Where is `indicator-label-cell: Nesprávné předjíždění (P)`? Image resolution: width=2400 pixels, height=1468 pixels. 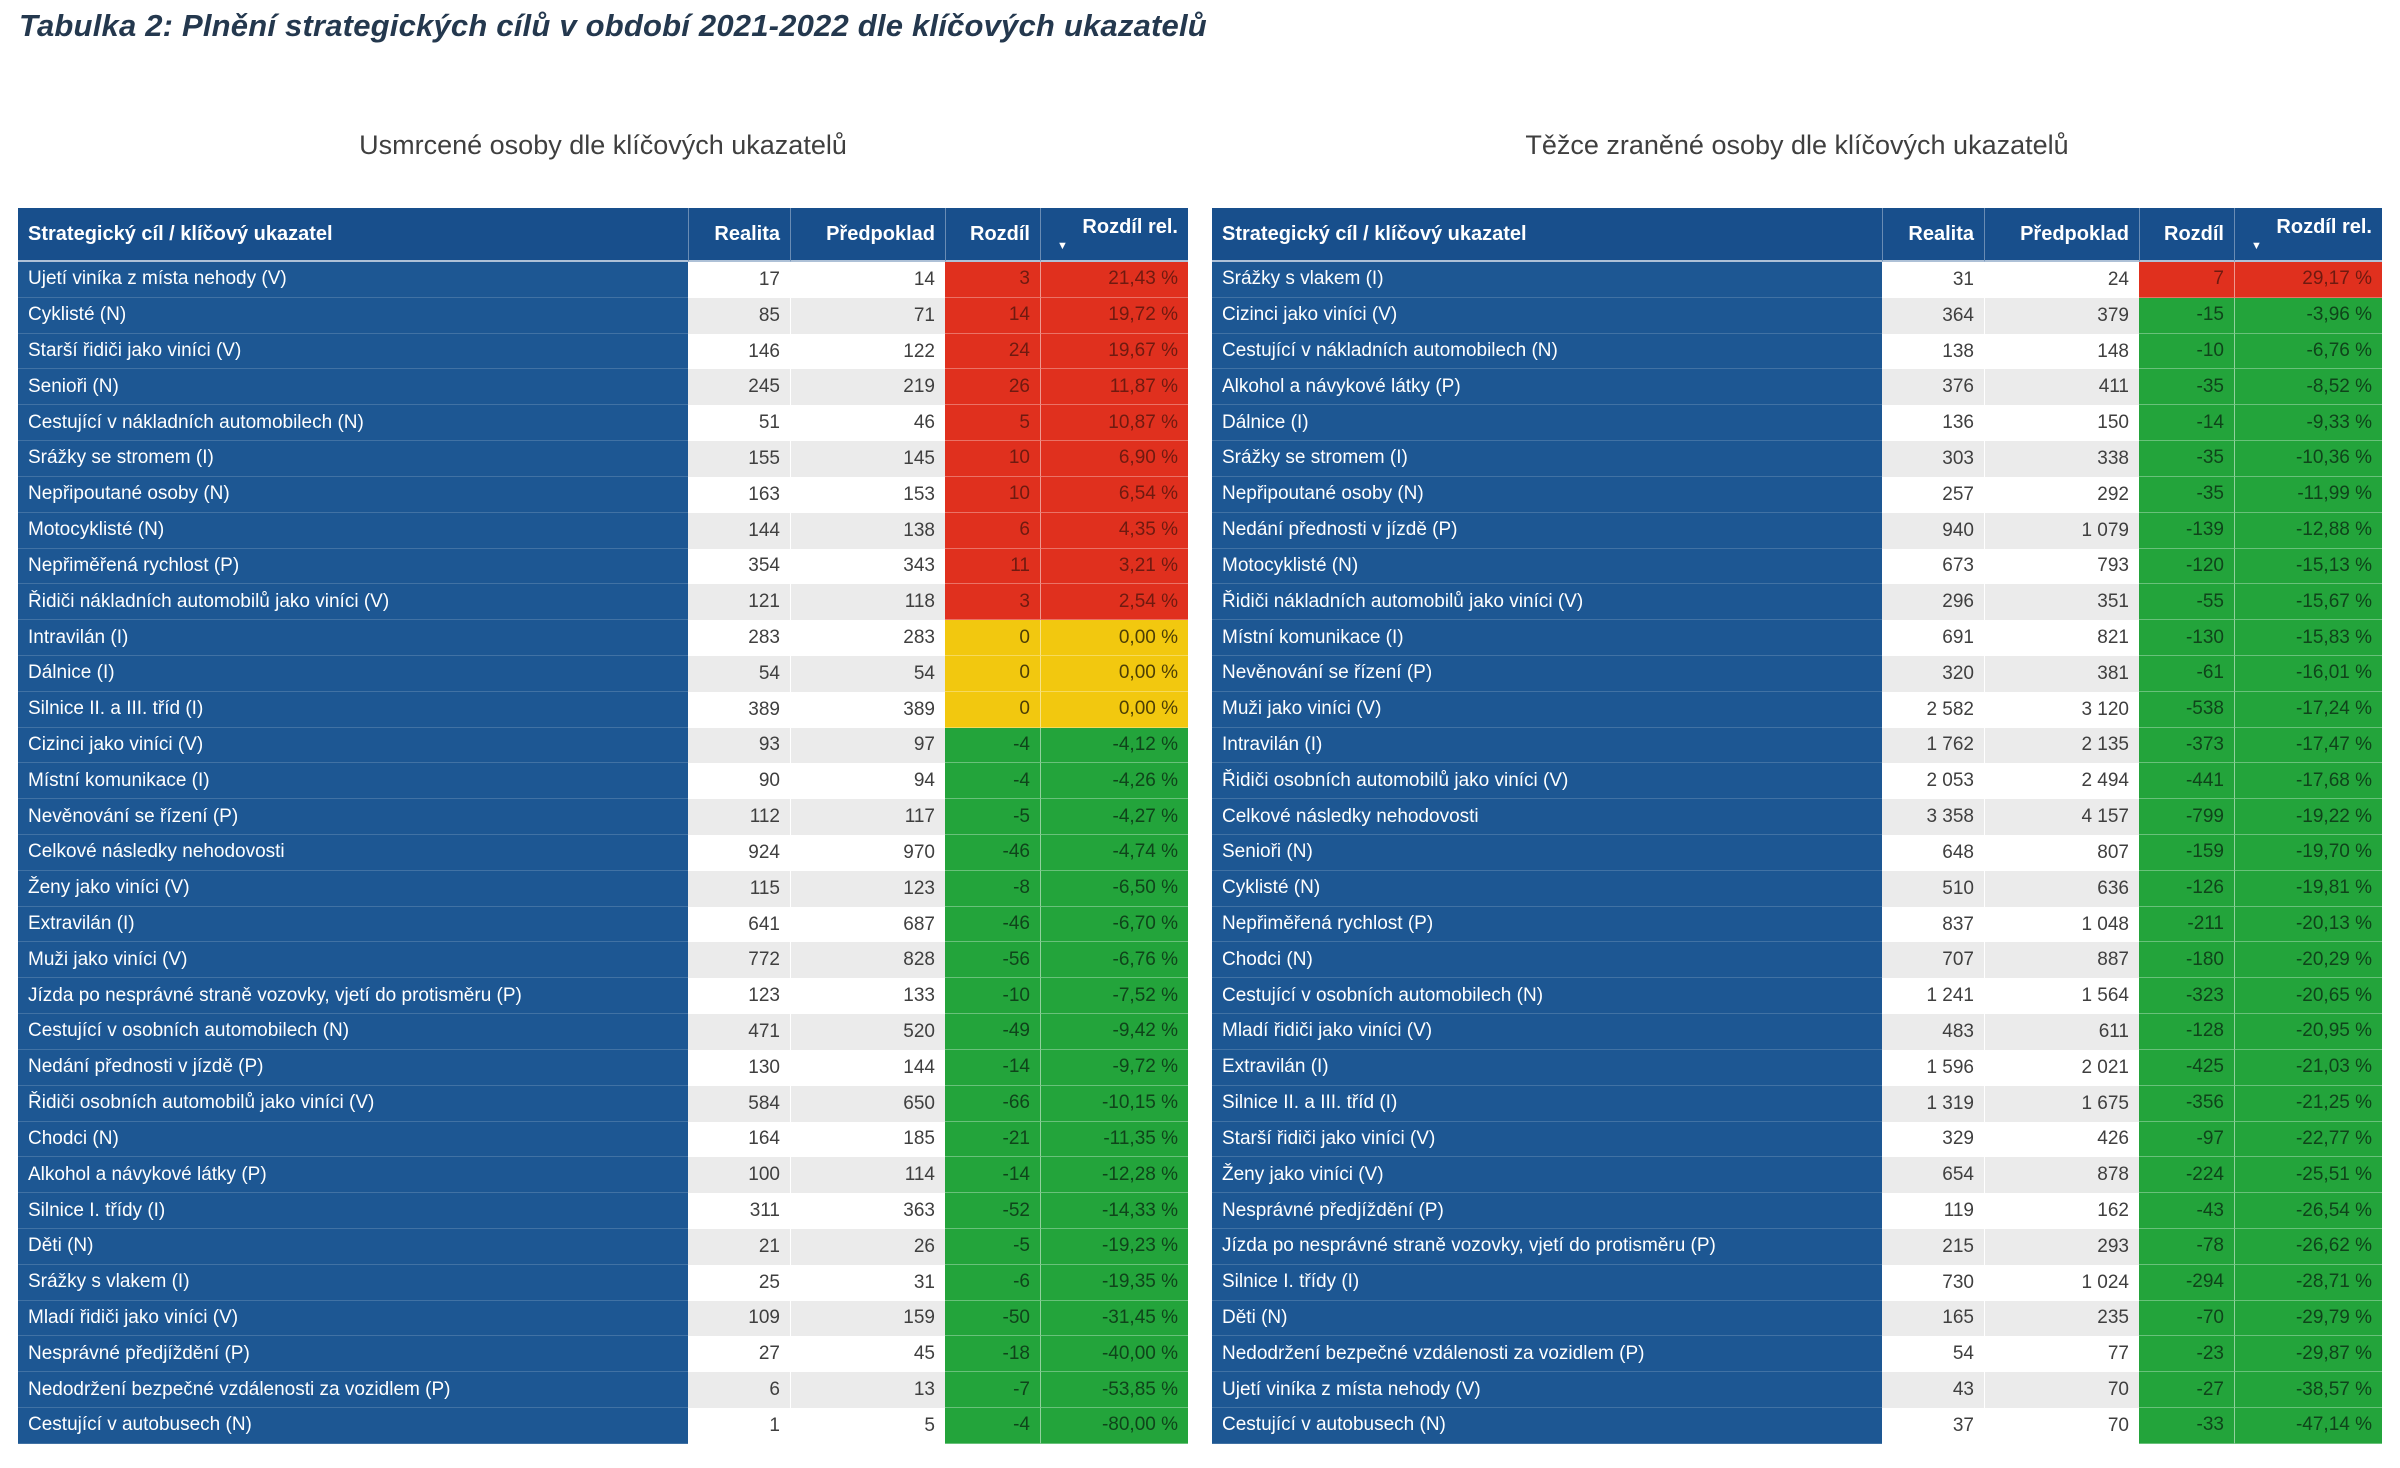
indicator-label-cell: Nesprávné předjíždění (P) is located at coordinates (353, 1354).